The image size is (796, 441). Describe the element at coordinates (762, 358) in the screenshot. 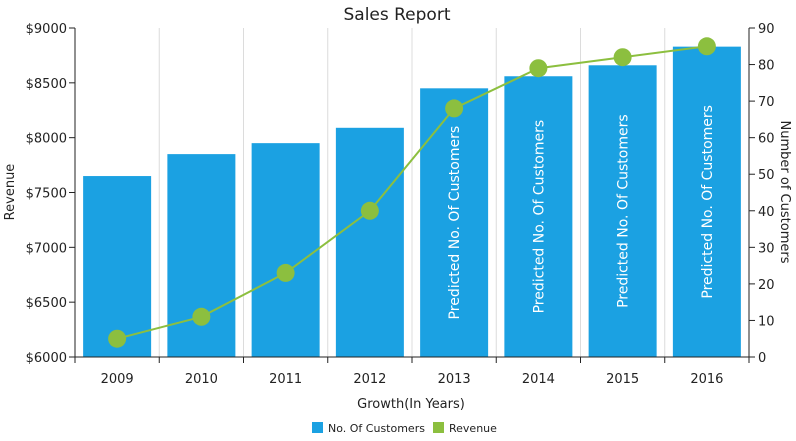

I see `right-tick-label: 0` at that location.